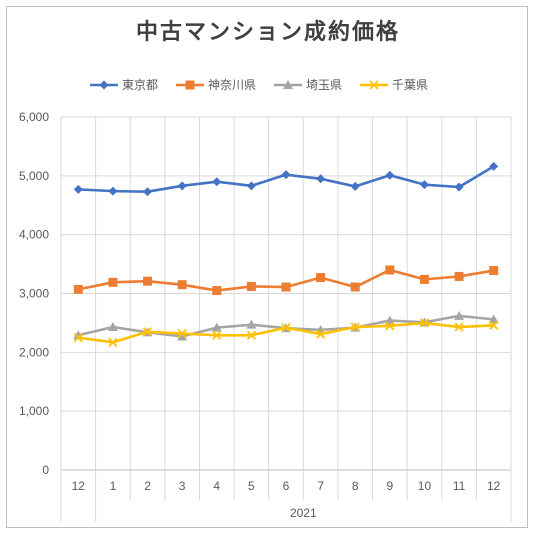  What do you see at coordinates (34, 294) in the screenshot?
I see `y-tick-label: 3,000` at bounding box center [34, 294].